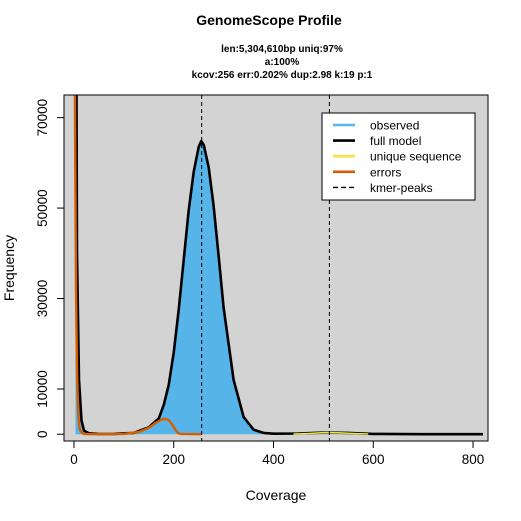  I want to click on y-tick-label-0: 0, so click(42, 434).